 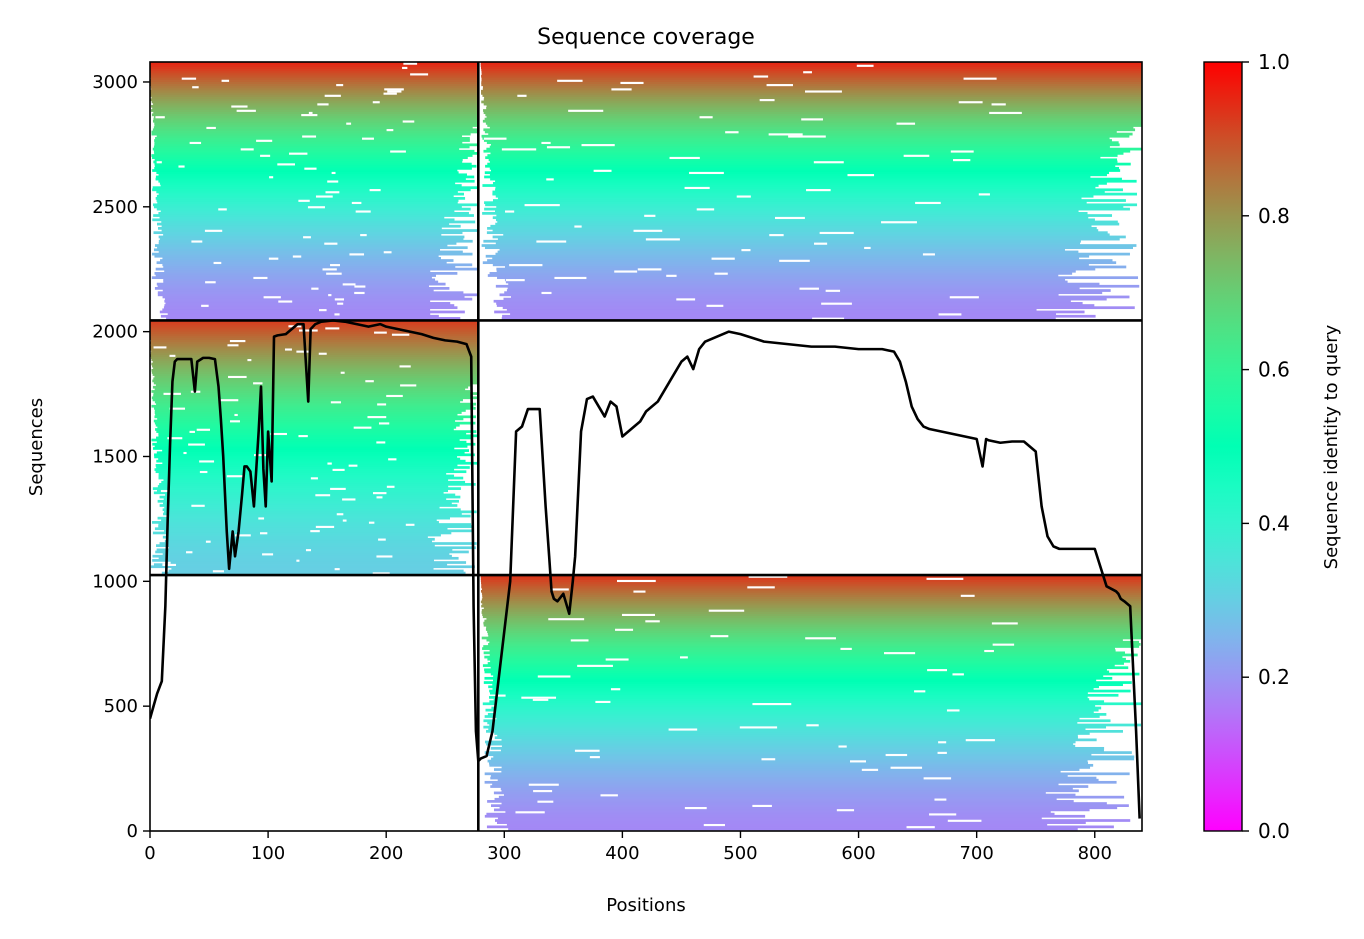 I want to click on x-tick-label: 200, so click(x=386, y=853).